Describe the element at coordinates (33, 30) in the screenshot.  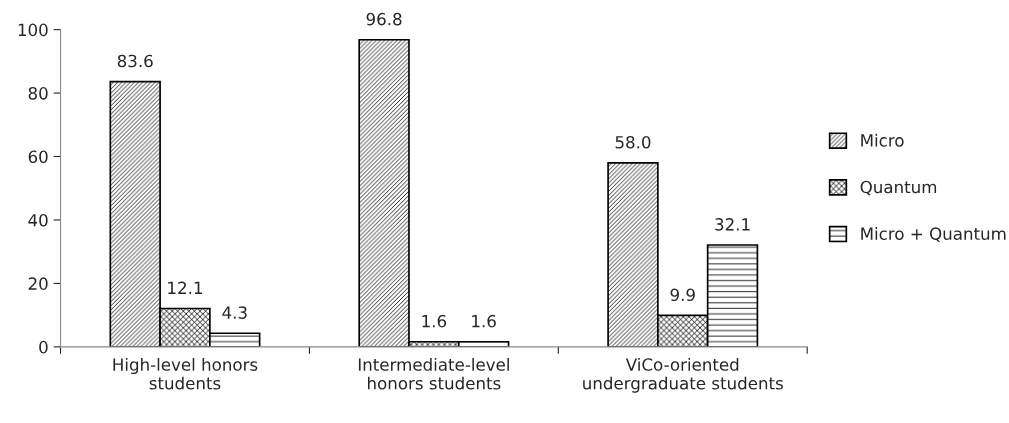
I see `y-tick-label: 100` at that location.